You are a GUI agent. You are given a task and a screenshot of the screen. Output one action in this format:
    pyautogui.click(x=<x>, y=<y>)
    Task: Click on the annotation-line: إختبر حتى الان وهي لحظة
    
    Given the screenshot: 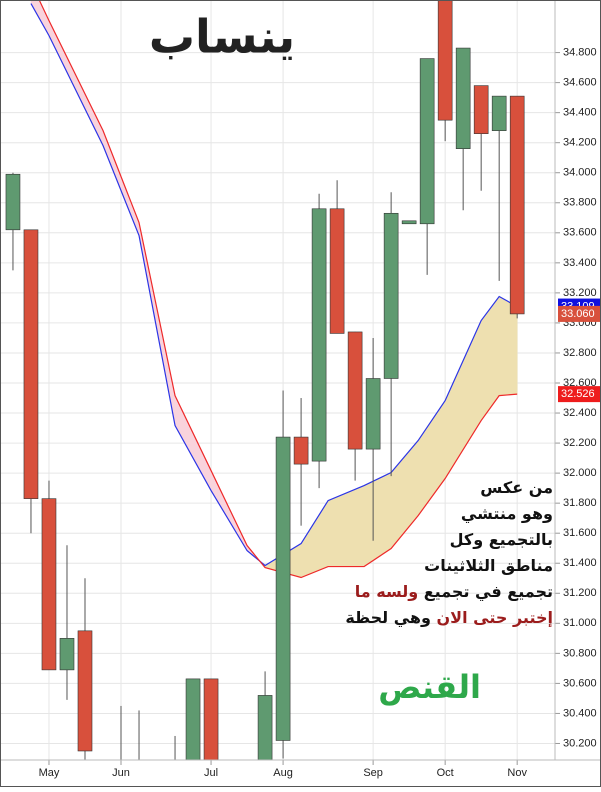 What is the action you would take?
    pyautogui.click(x=449, y=617)
    